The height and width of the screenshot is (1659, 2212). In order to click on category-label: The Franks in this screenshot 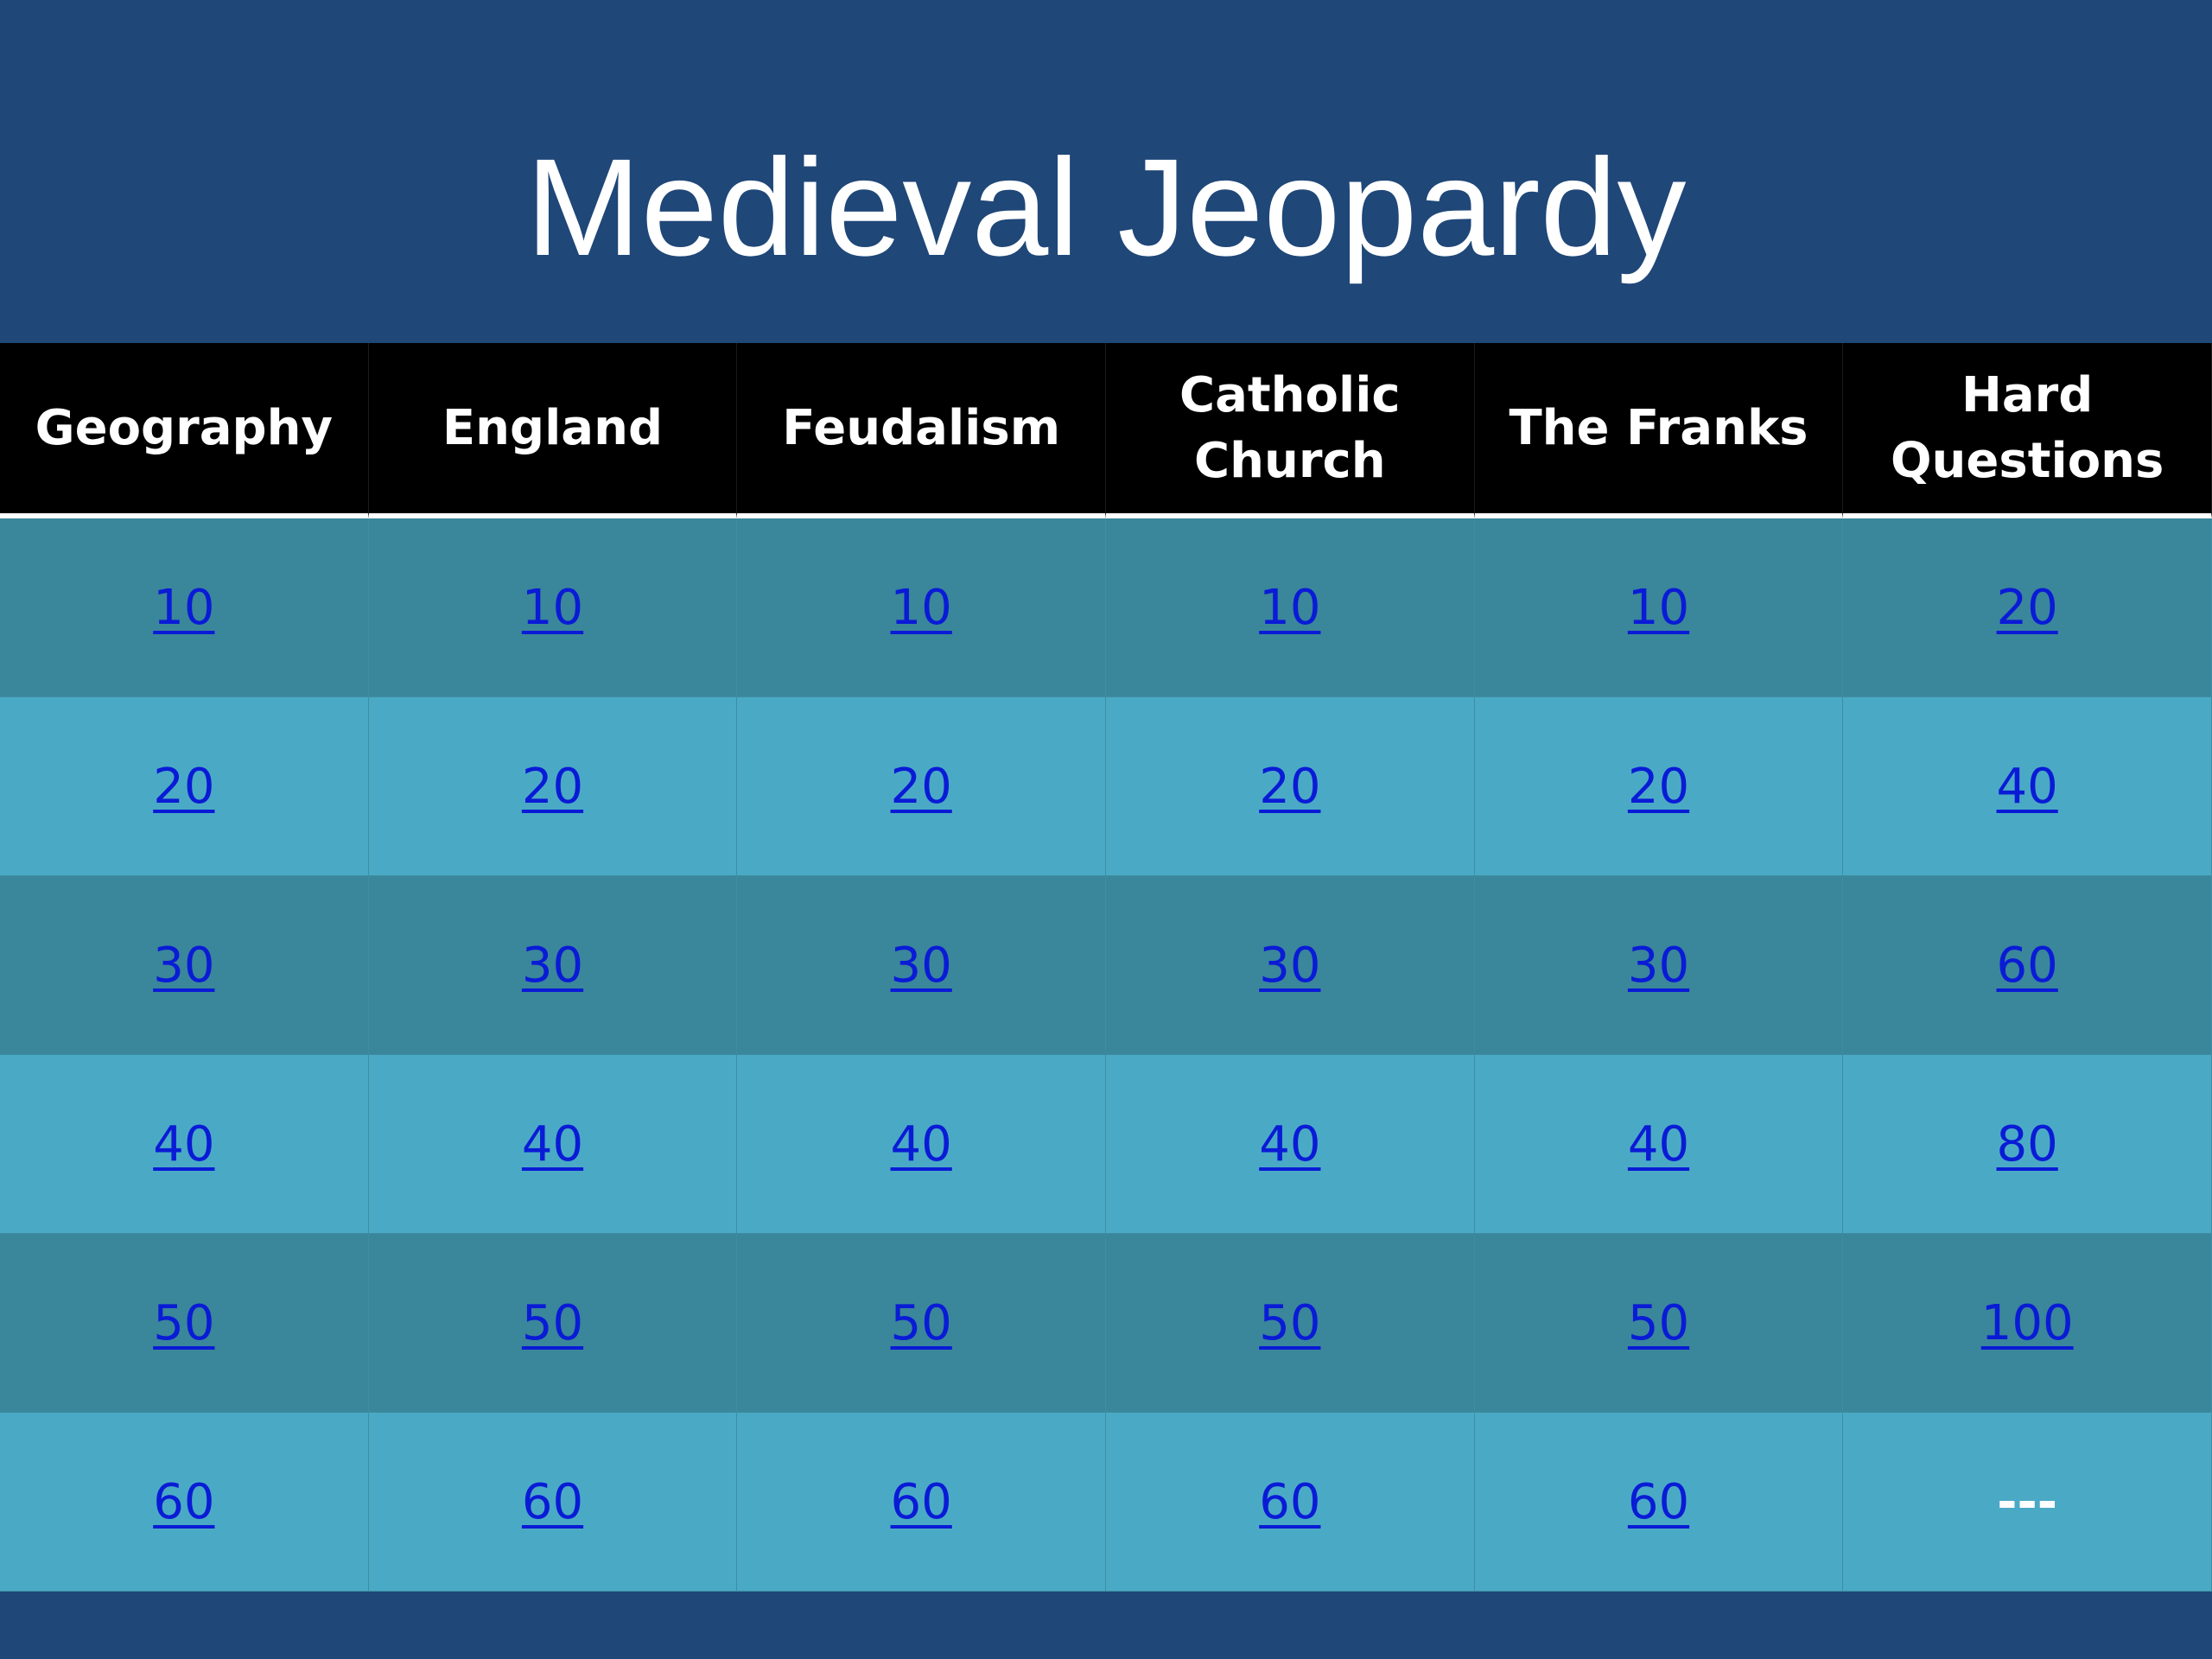, I will do `click(1658, 427)`.